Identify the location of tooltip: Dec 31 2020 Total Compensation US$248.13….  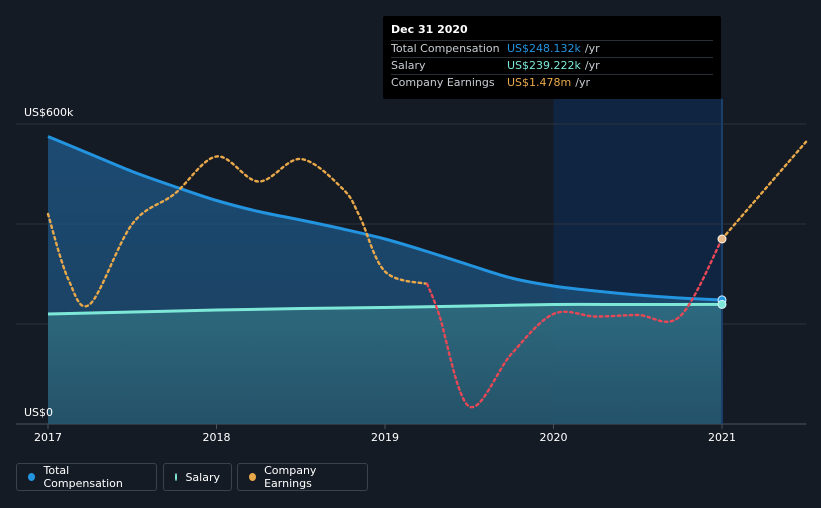
(552, 57).